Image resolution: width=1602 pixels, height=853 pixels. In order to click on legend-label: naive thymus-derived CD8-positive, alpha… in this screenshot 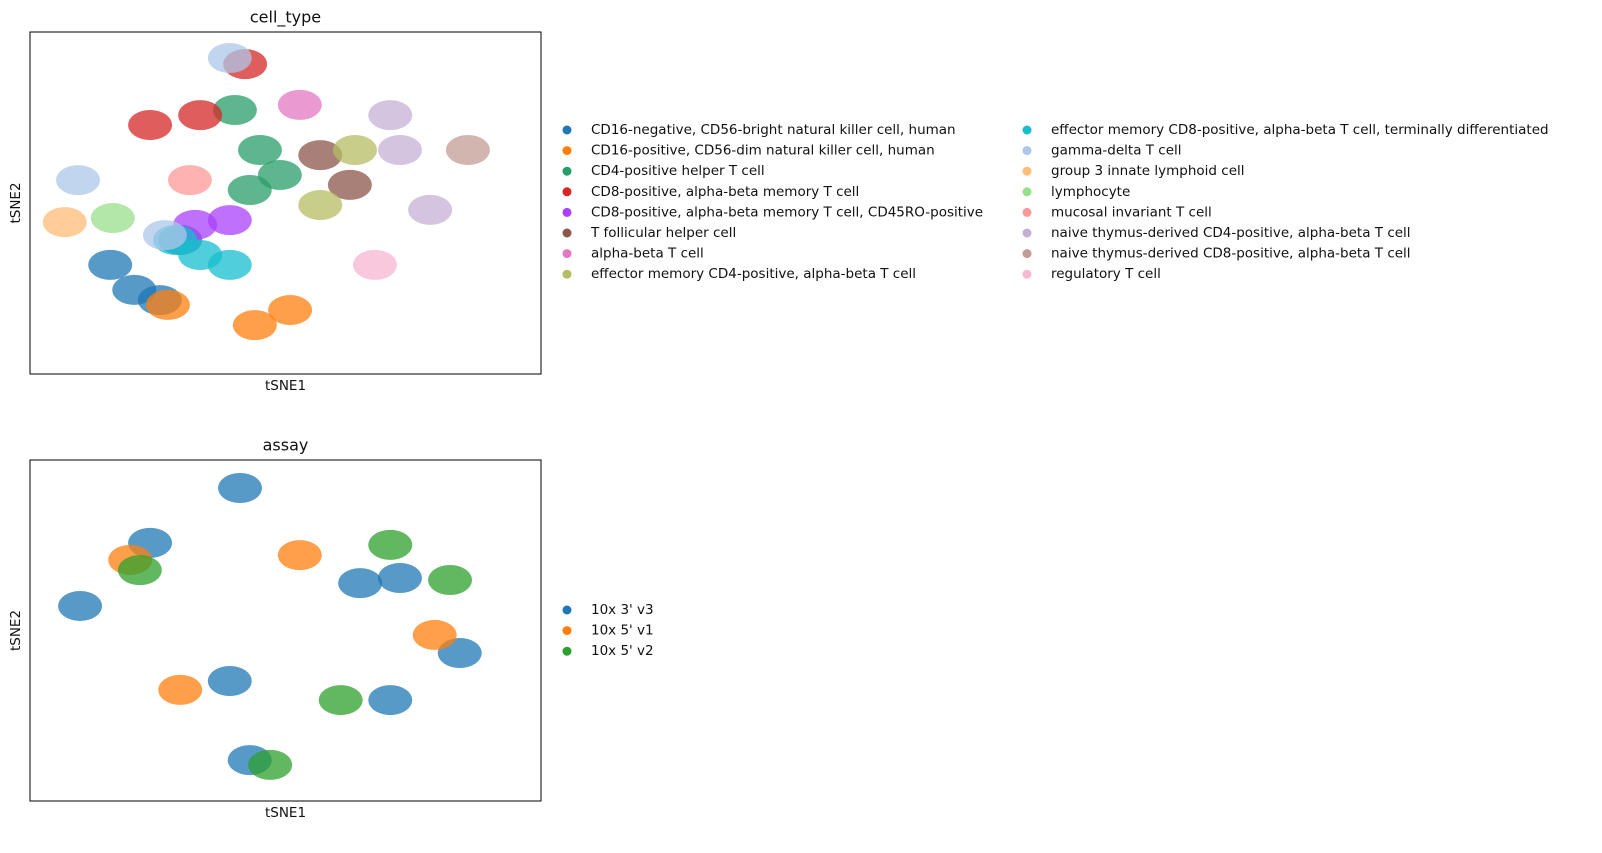, I will do `click(1231, 254)`.